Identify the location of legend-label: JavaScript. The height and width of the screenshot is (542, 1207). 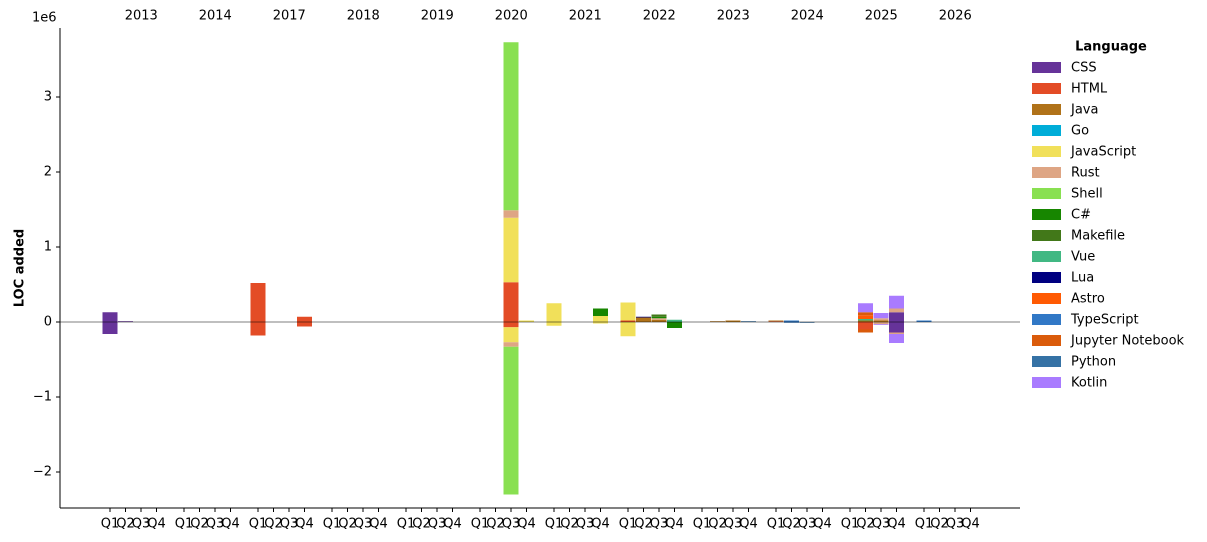
(1103, 152).